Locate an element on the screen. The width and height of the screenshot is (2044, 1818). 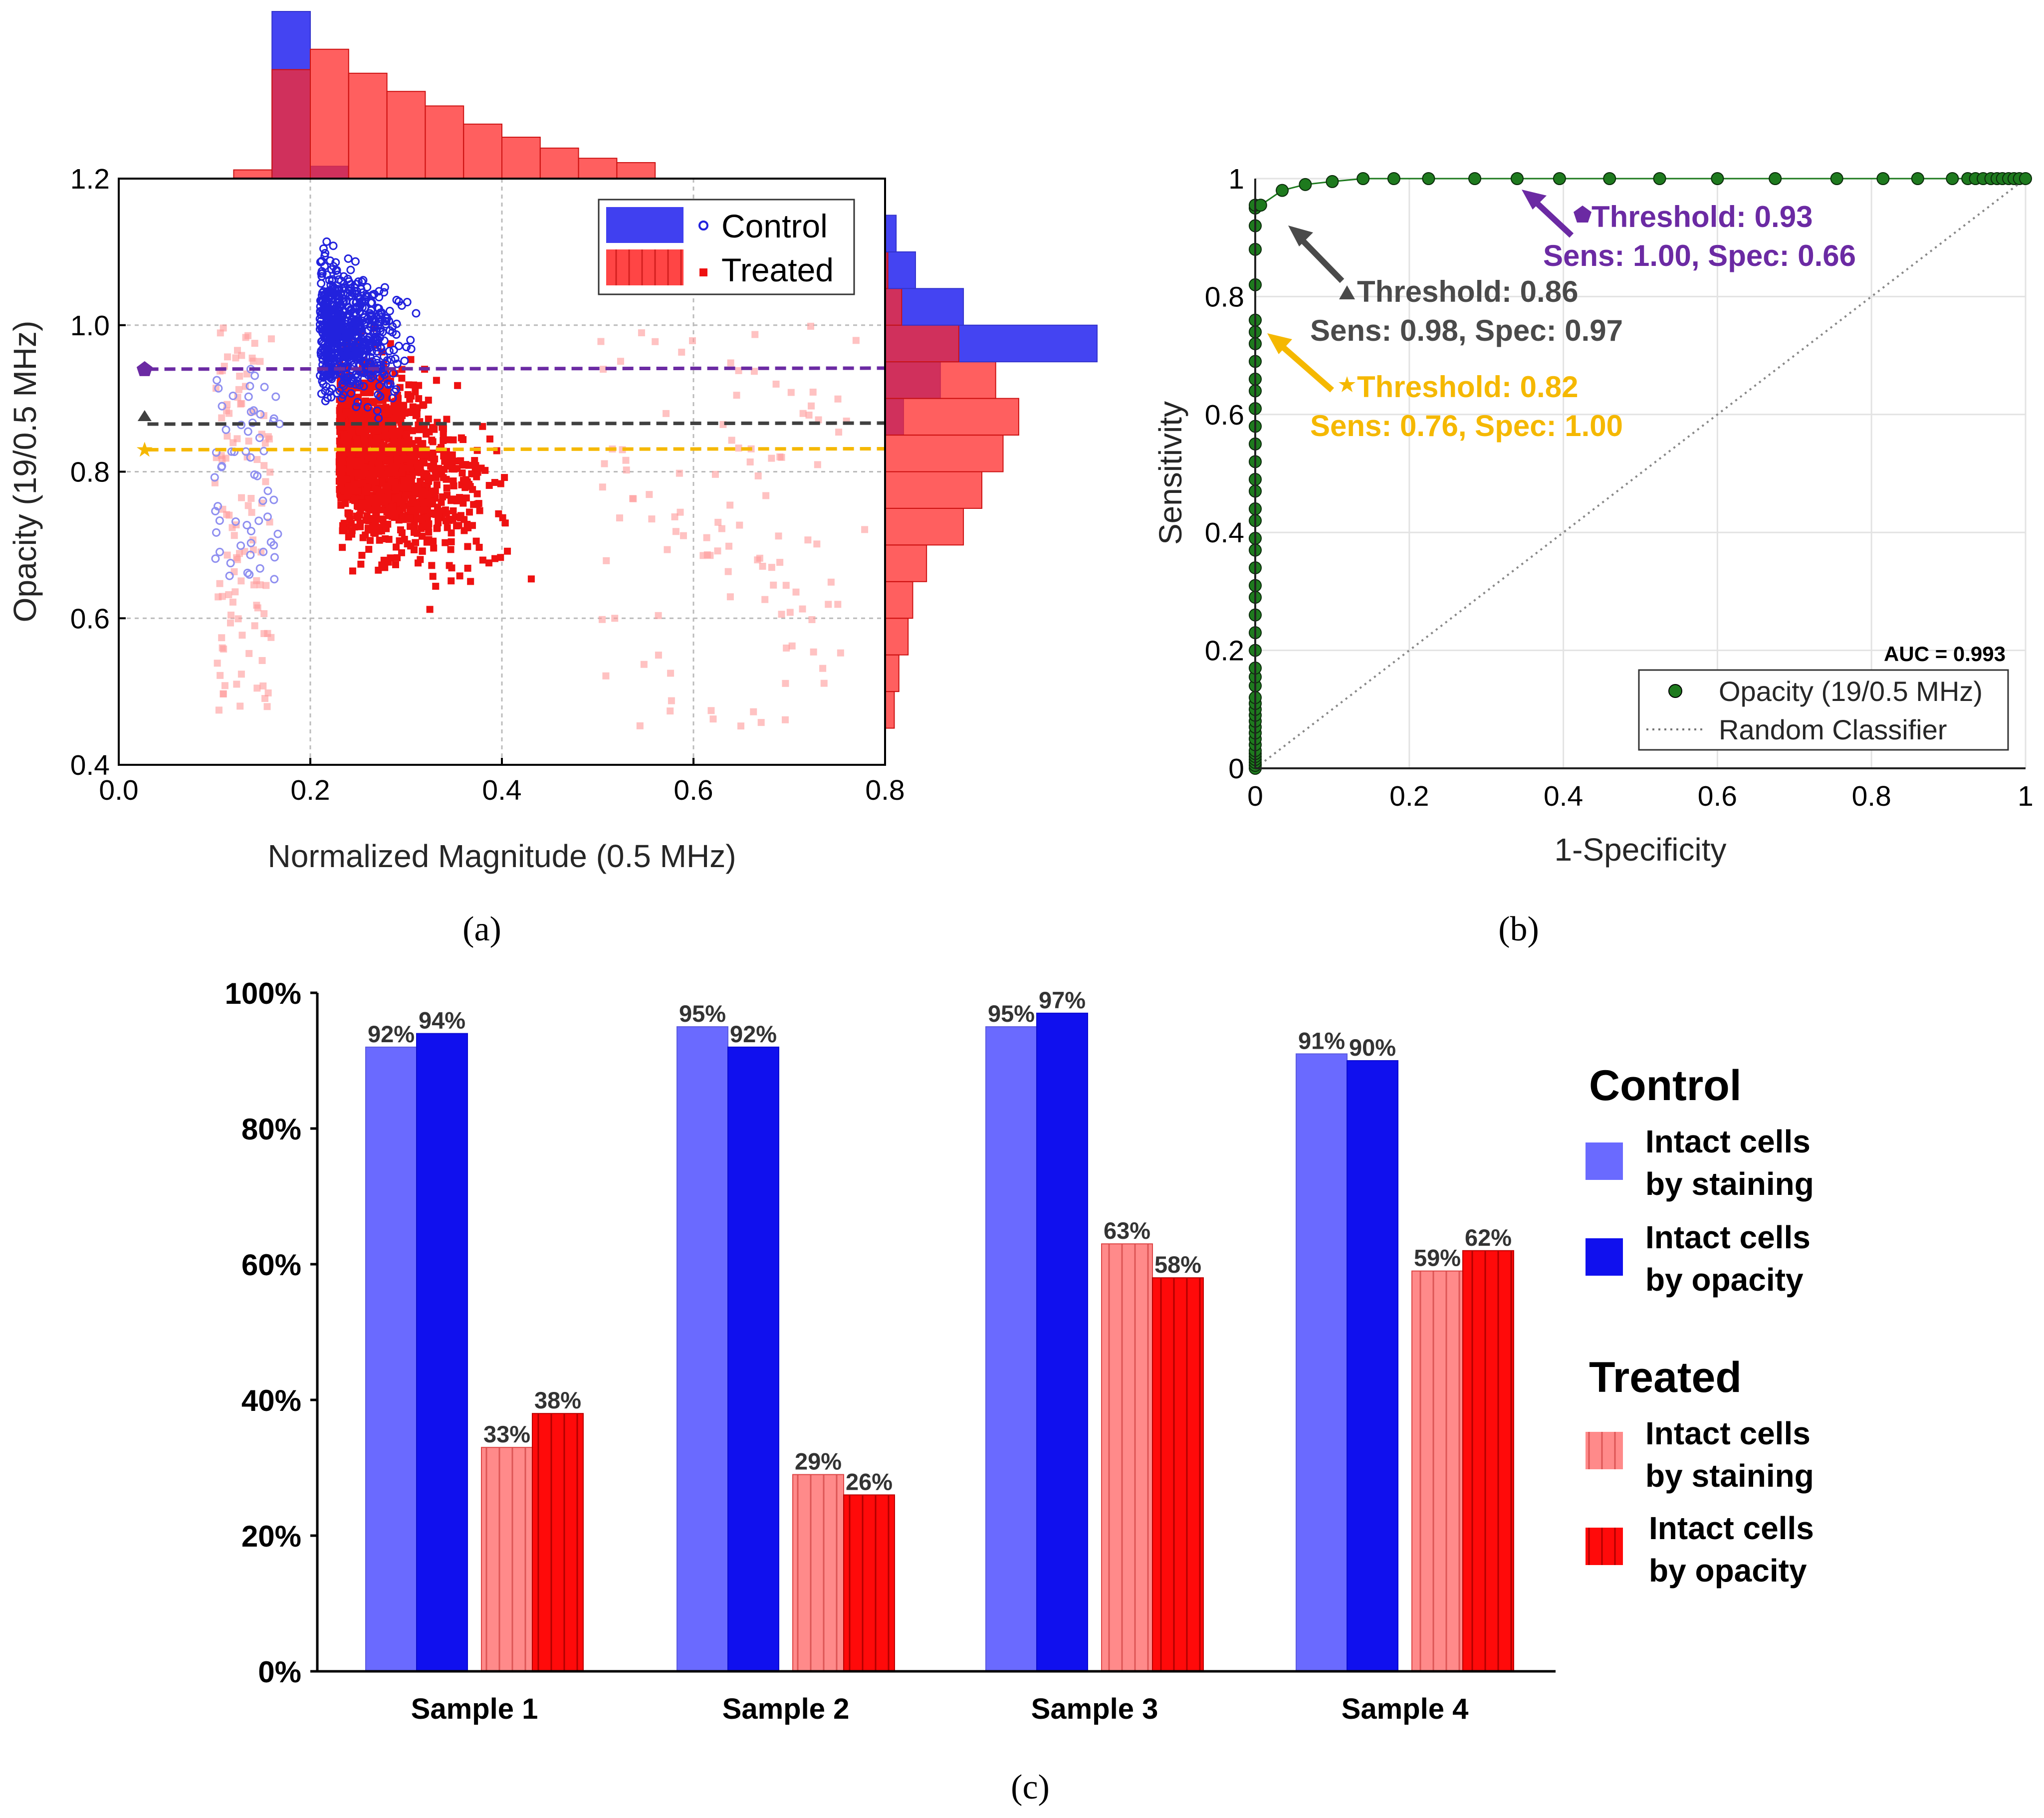
annotation-086-arrowhead is located at coordinates (1300, 236).